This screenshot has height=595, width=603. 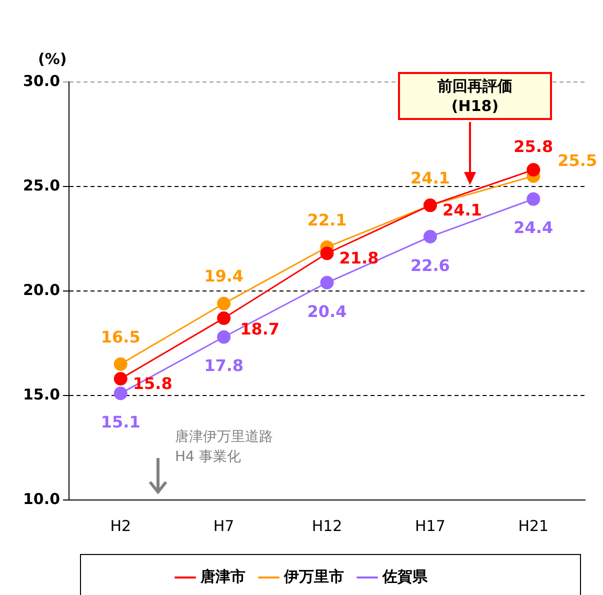 I want to click on data-label: 15.1, so click(x=120, y=422).